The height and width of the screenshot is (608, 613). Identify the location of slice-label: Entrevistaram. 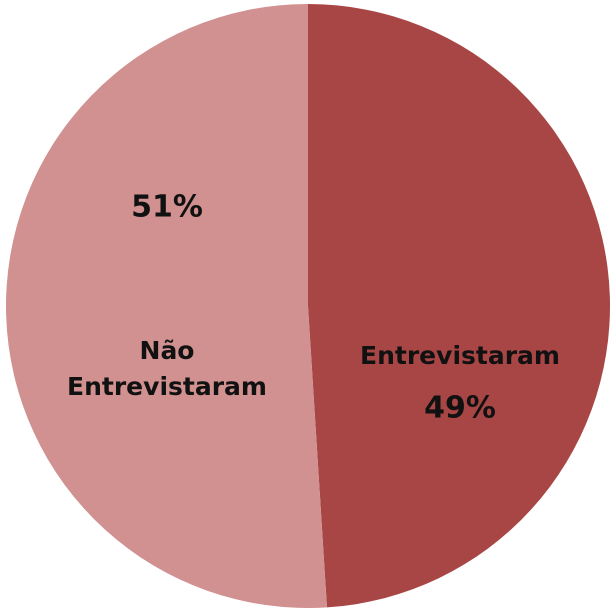
(460, 355).